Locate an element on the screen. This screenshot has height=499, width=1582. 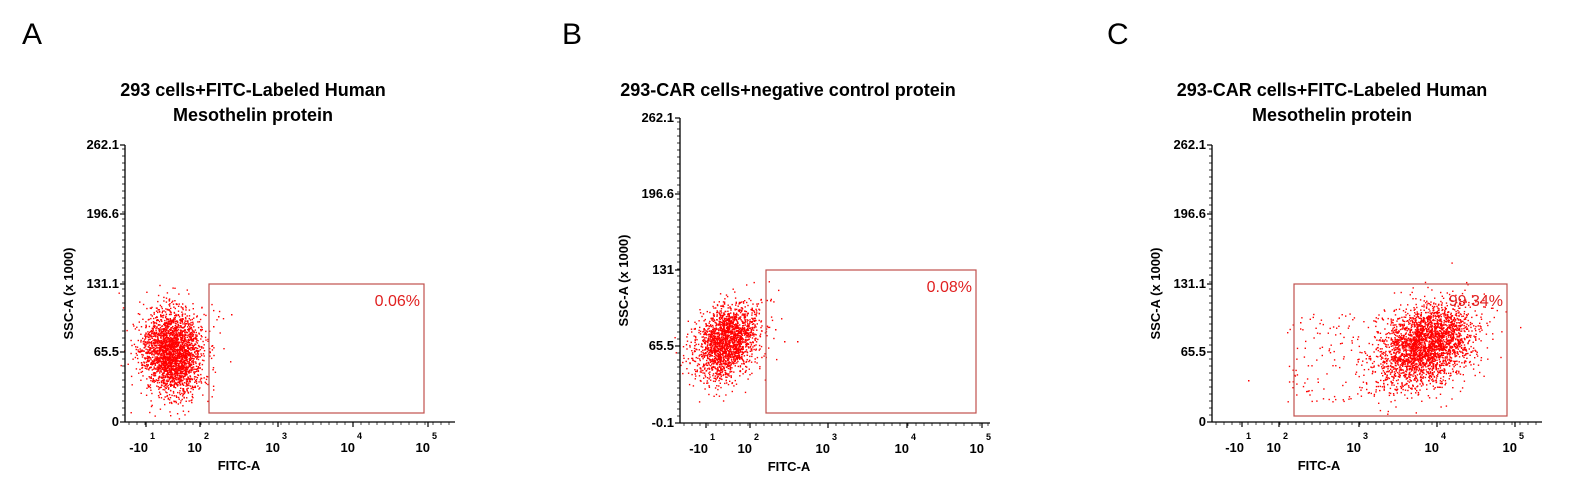
gate-percentage: 0.06% is located at coordinates (397, 301).